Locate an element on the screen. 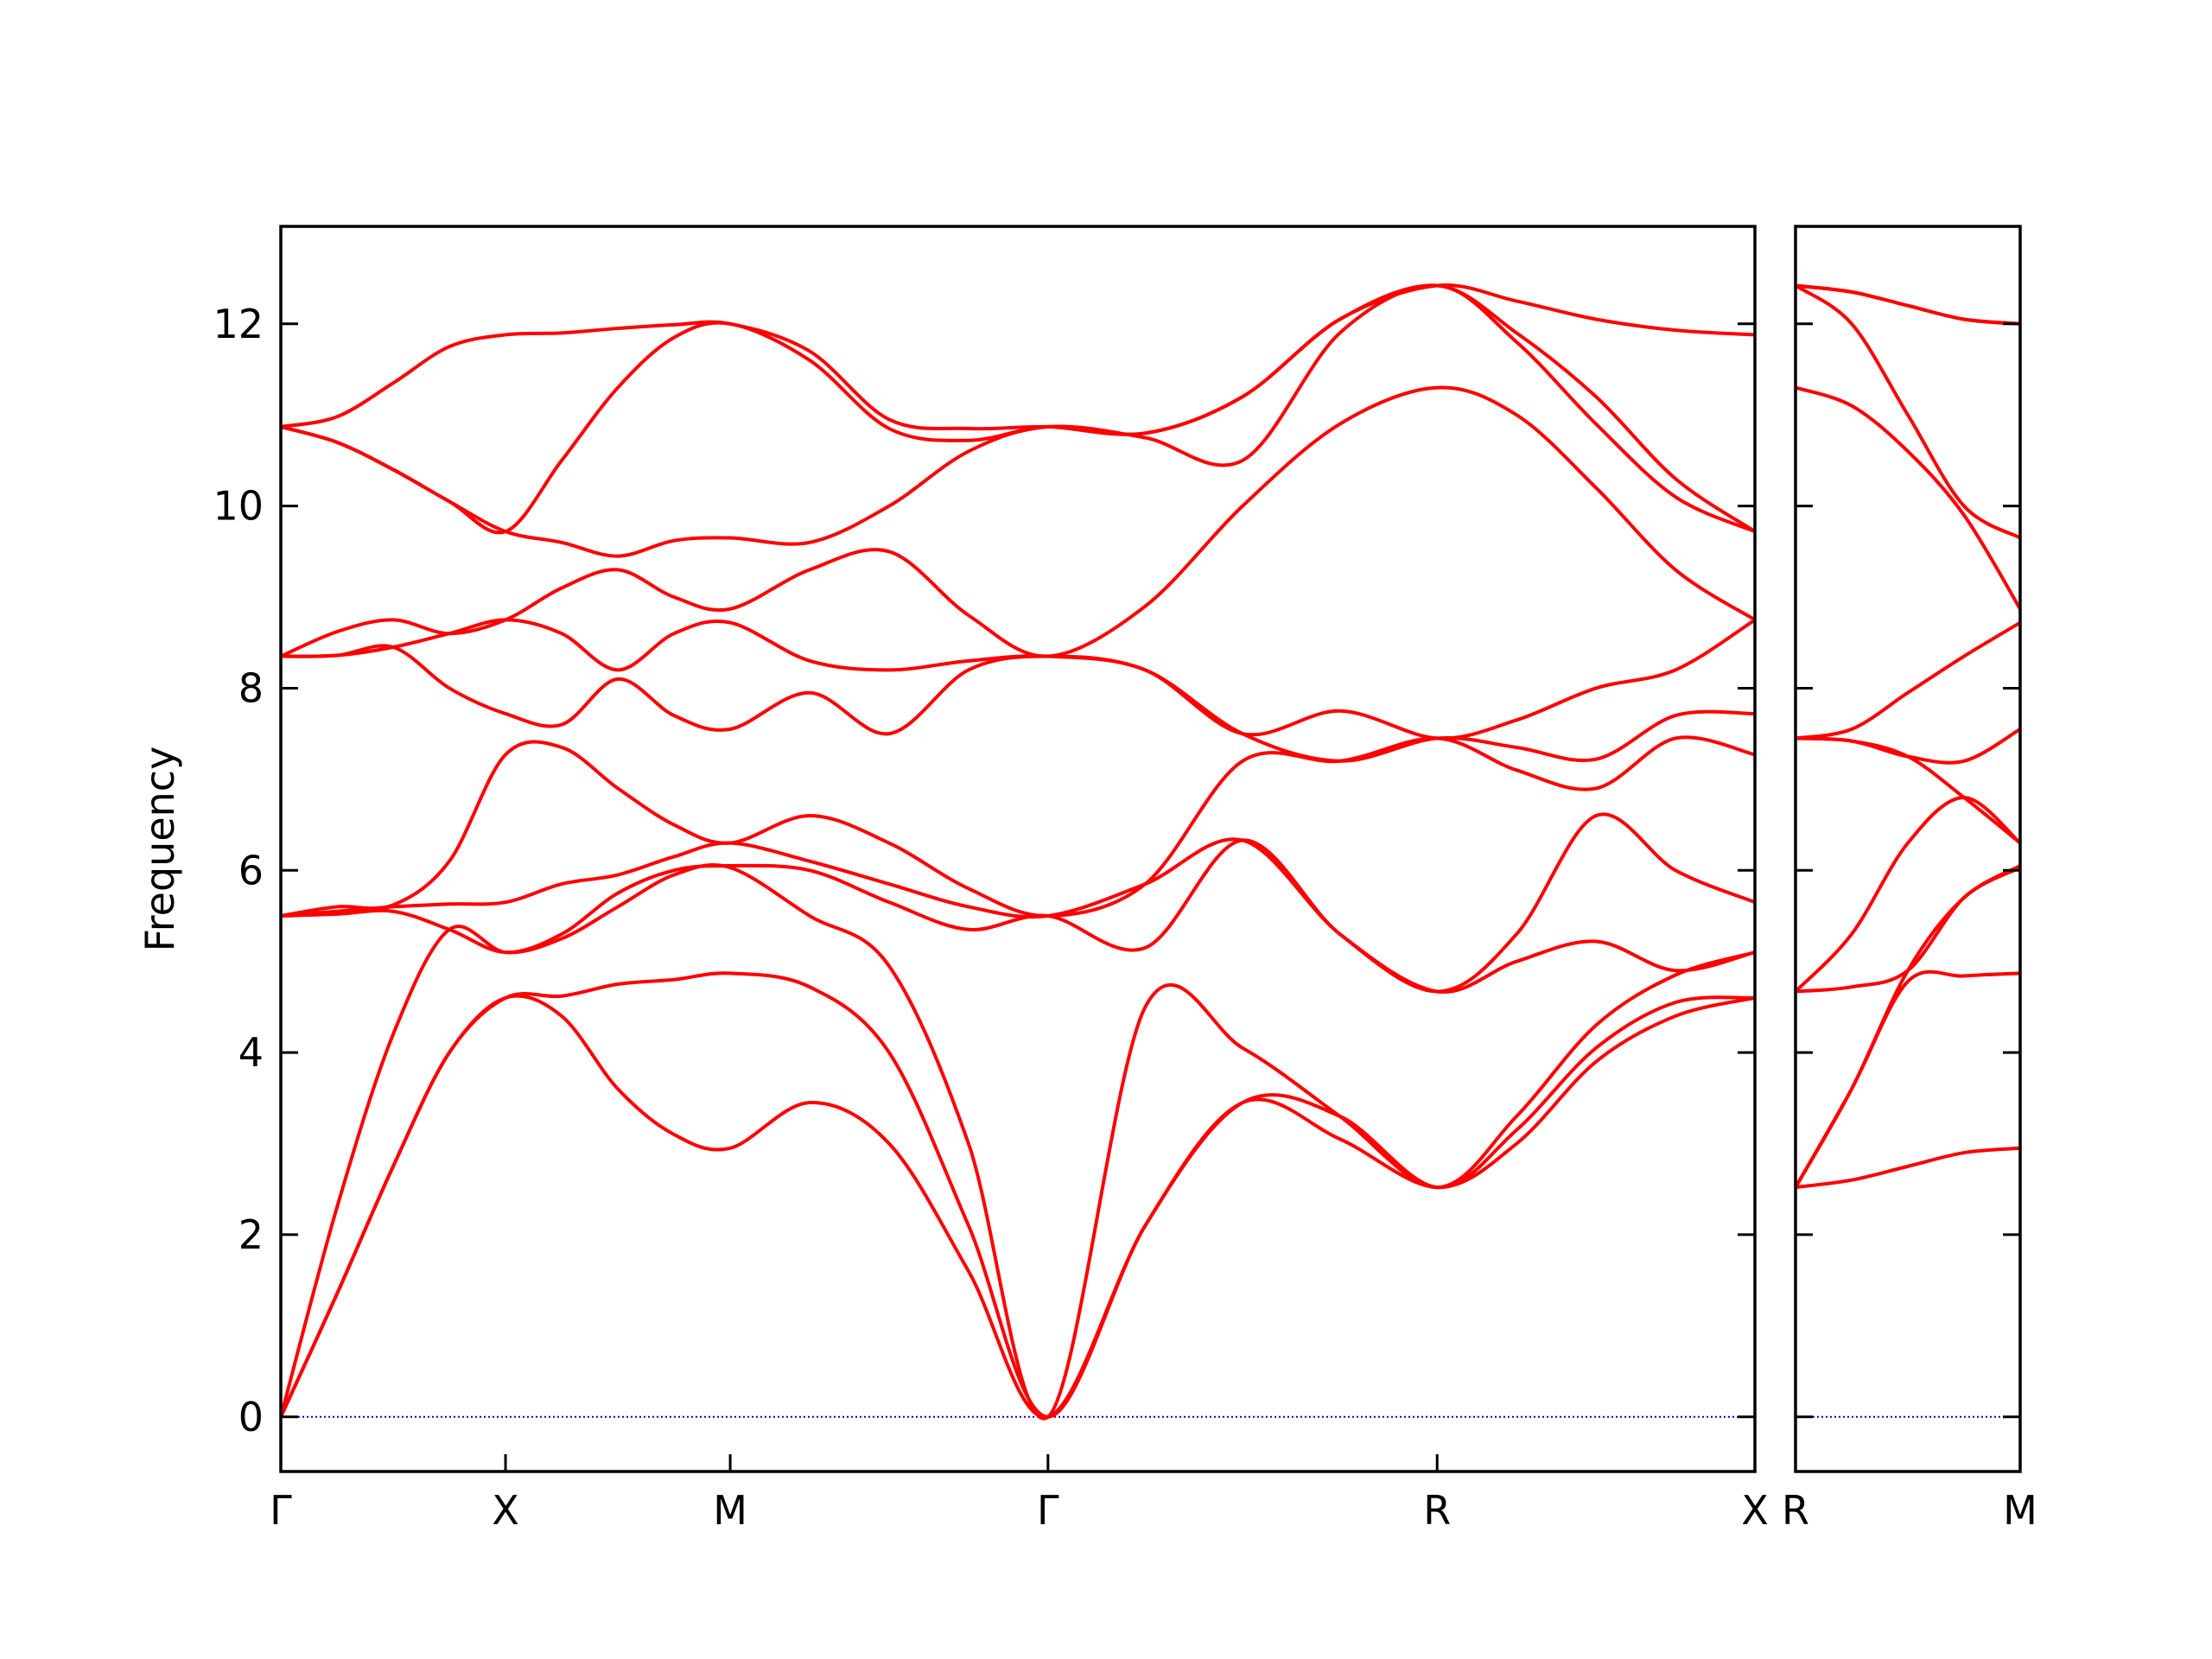  plot-frame is located at coordinates (1908, 849).